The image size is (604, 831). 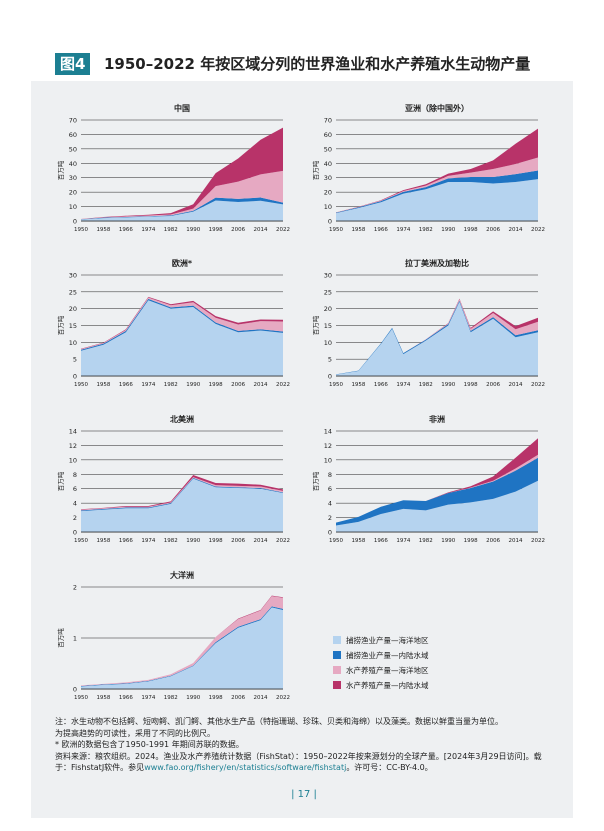 I want to click on y-tick-label: 14, so click(x=328, y=432).